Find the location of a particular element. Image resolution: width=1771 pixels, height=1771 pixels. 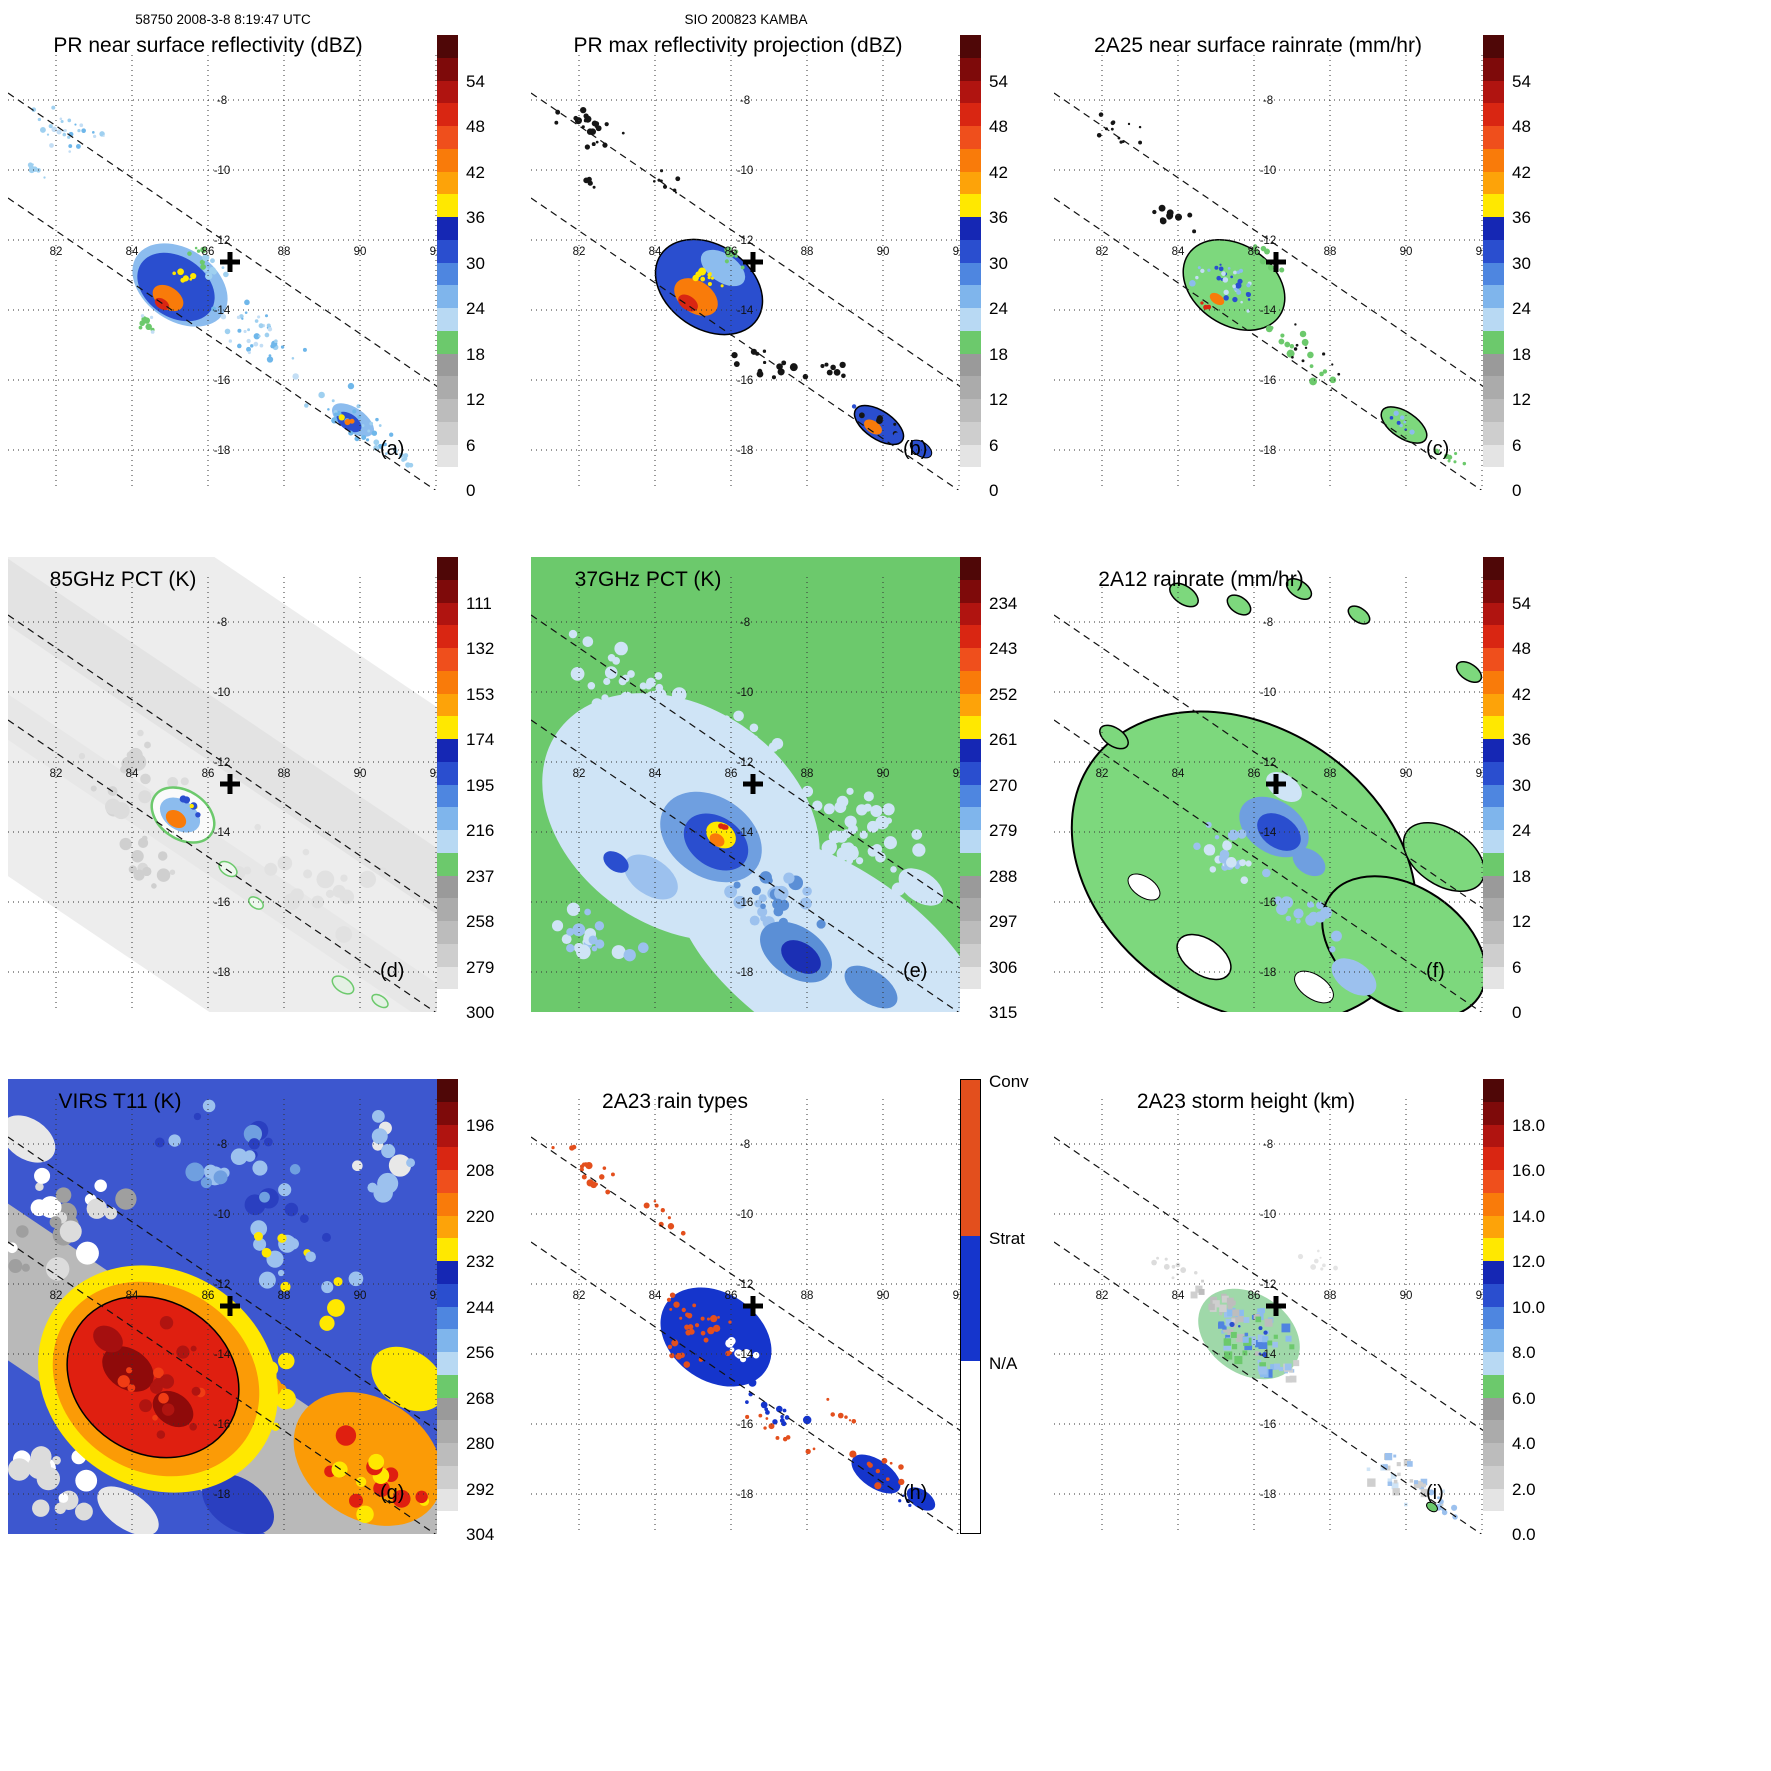

colorbar-tick-label: 12 is located at coordinates (998, 399).